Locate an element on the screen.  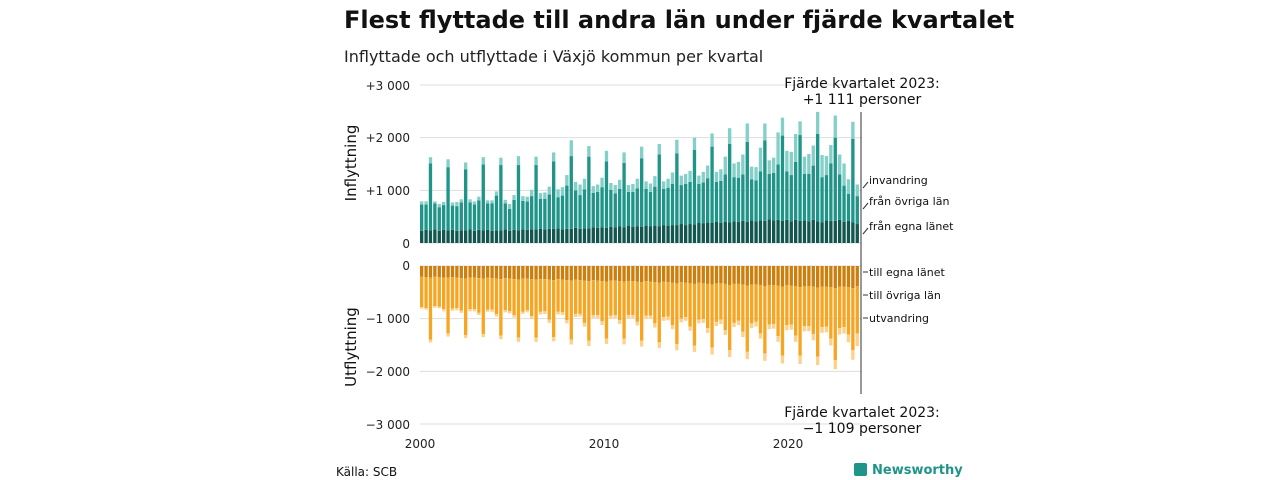
y-axis-label-inflow: Inflyttning is located at coordinates (351, 163).